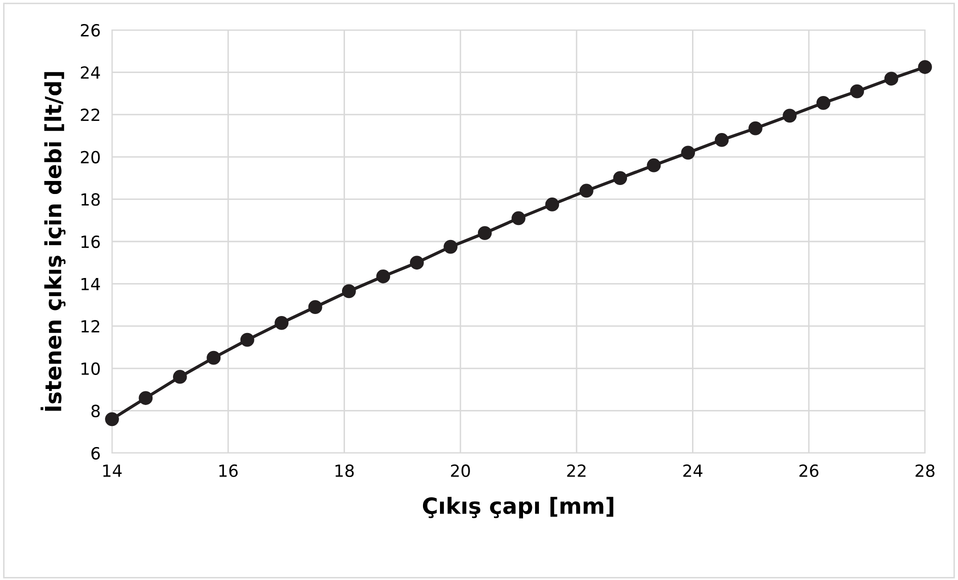 The width and height of the screenshot is (958, 580). Describe the element at coordinates (90, 72) in the screenshot. I see `y-tick-label: 24` at that location.